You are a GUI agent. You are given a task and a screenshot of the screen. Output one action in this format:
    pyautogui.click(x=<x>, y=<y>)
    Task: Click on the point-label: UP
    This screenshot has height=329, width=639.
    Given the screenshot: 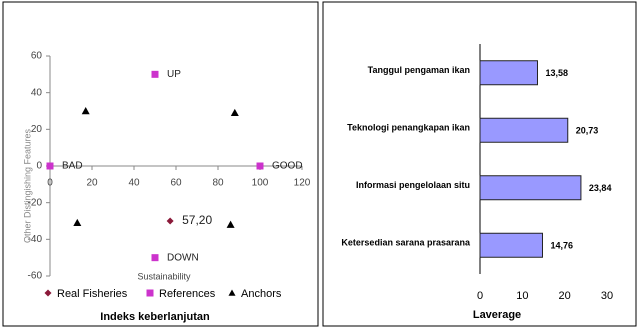 What is the action you would take?
    pyautogui.click(x=174, y=74)
    